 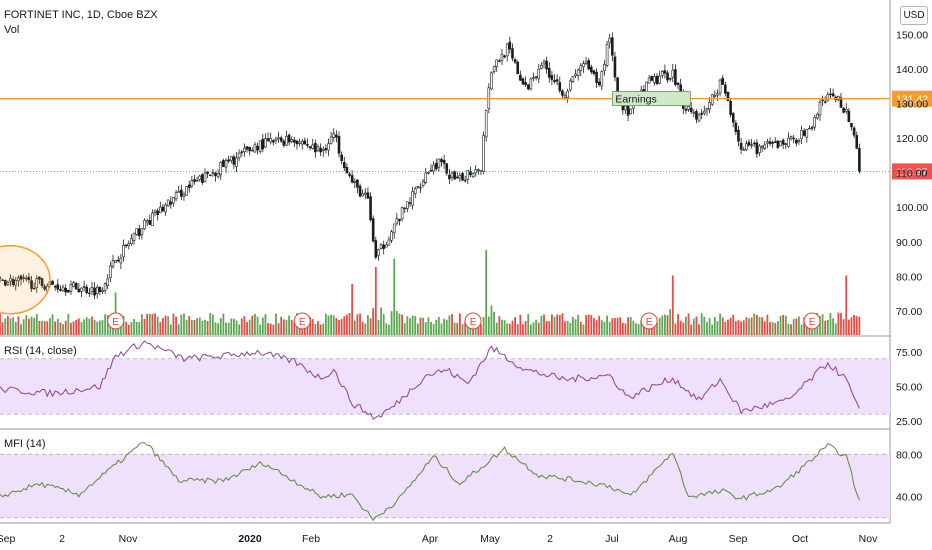 I want to click on time-tick-label: 2020, so click(x=250, y=539).